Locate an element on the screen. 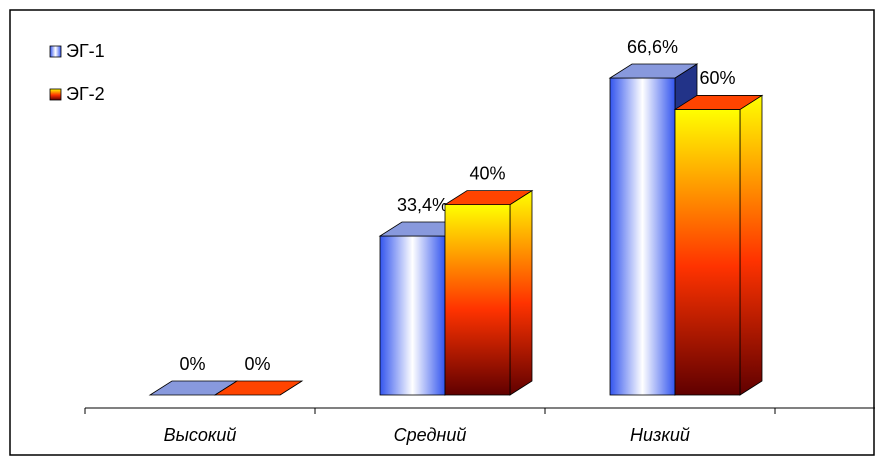  legend-label: ЭГ-1 is located at coordinates (85, 51).